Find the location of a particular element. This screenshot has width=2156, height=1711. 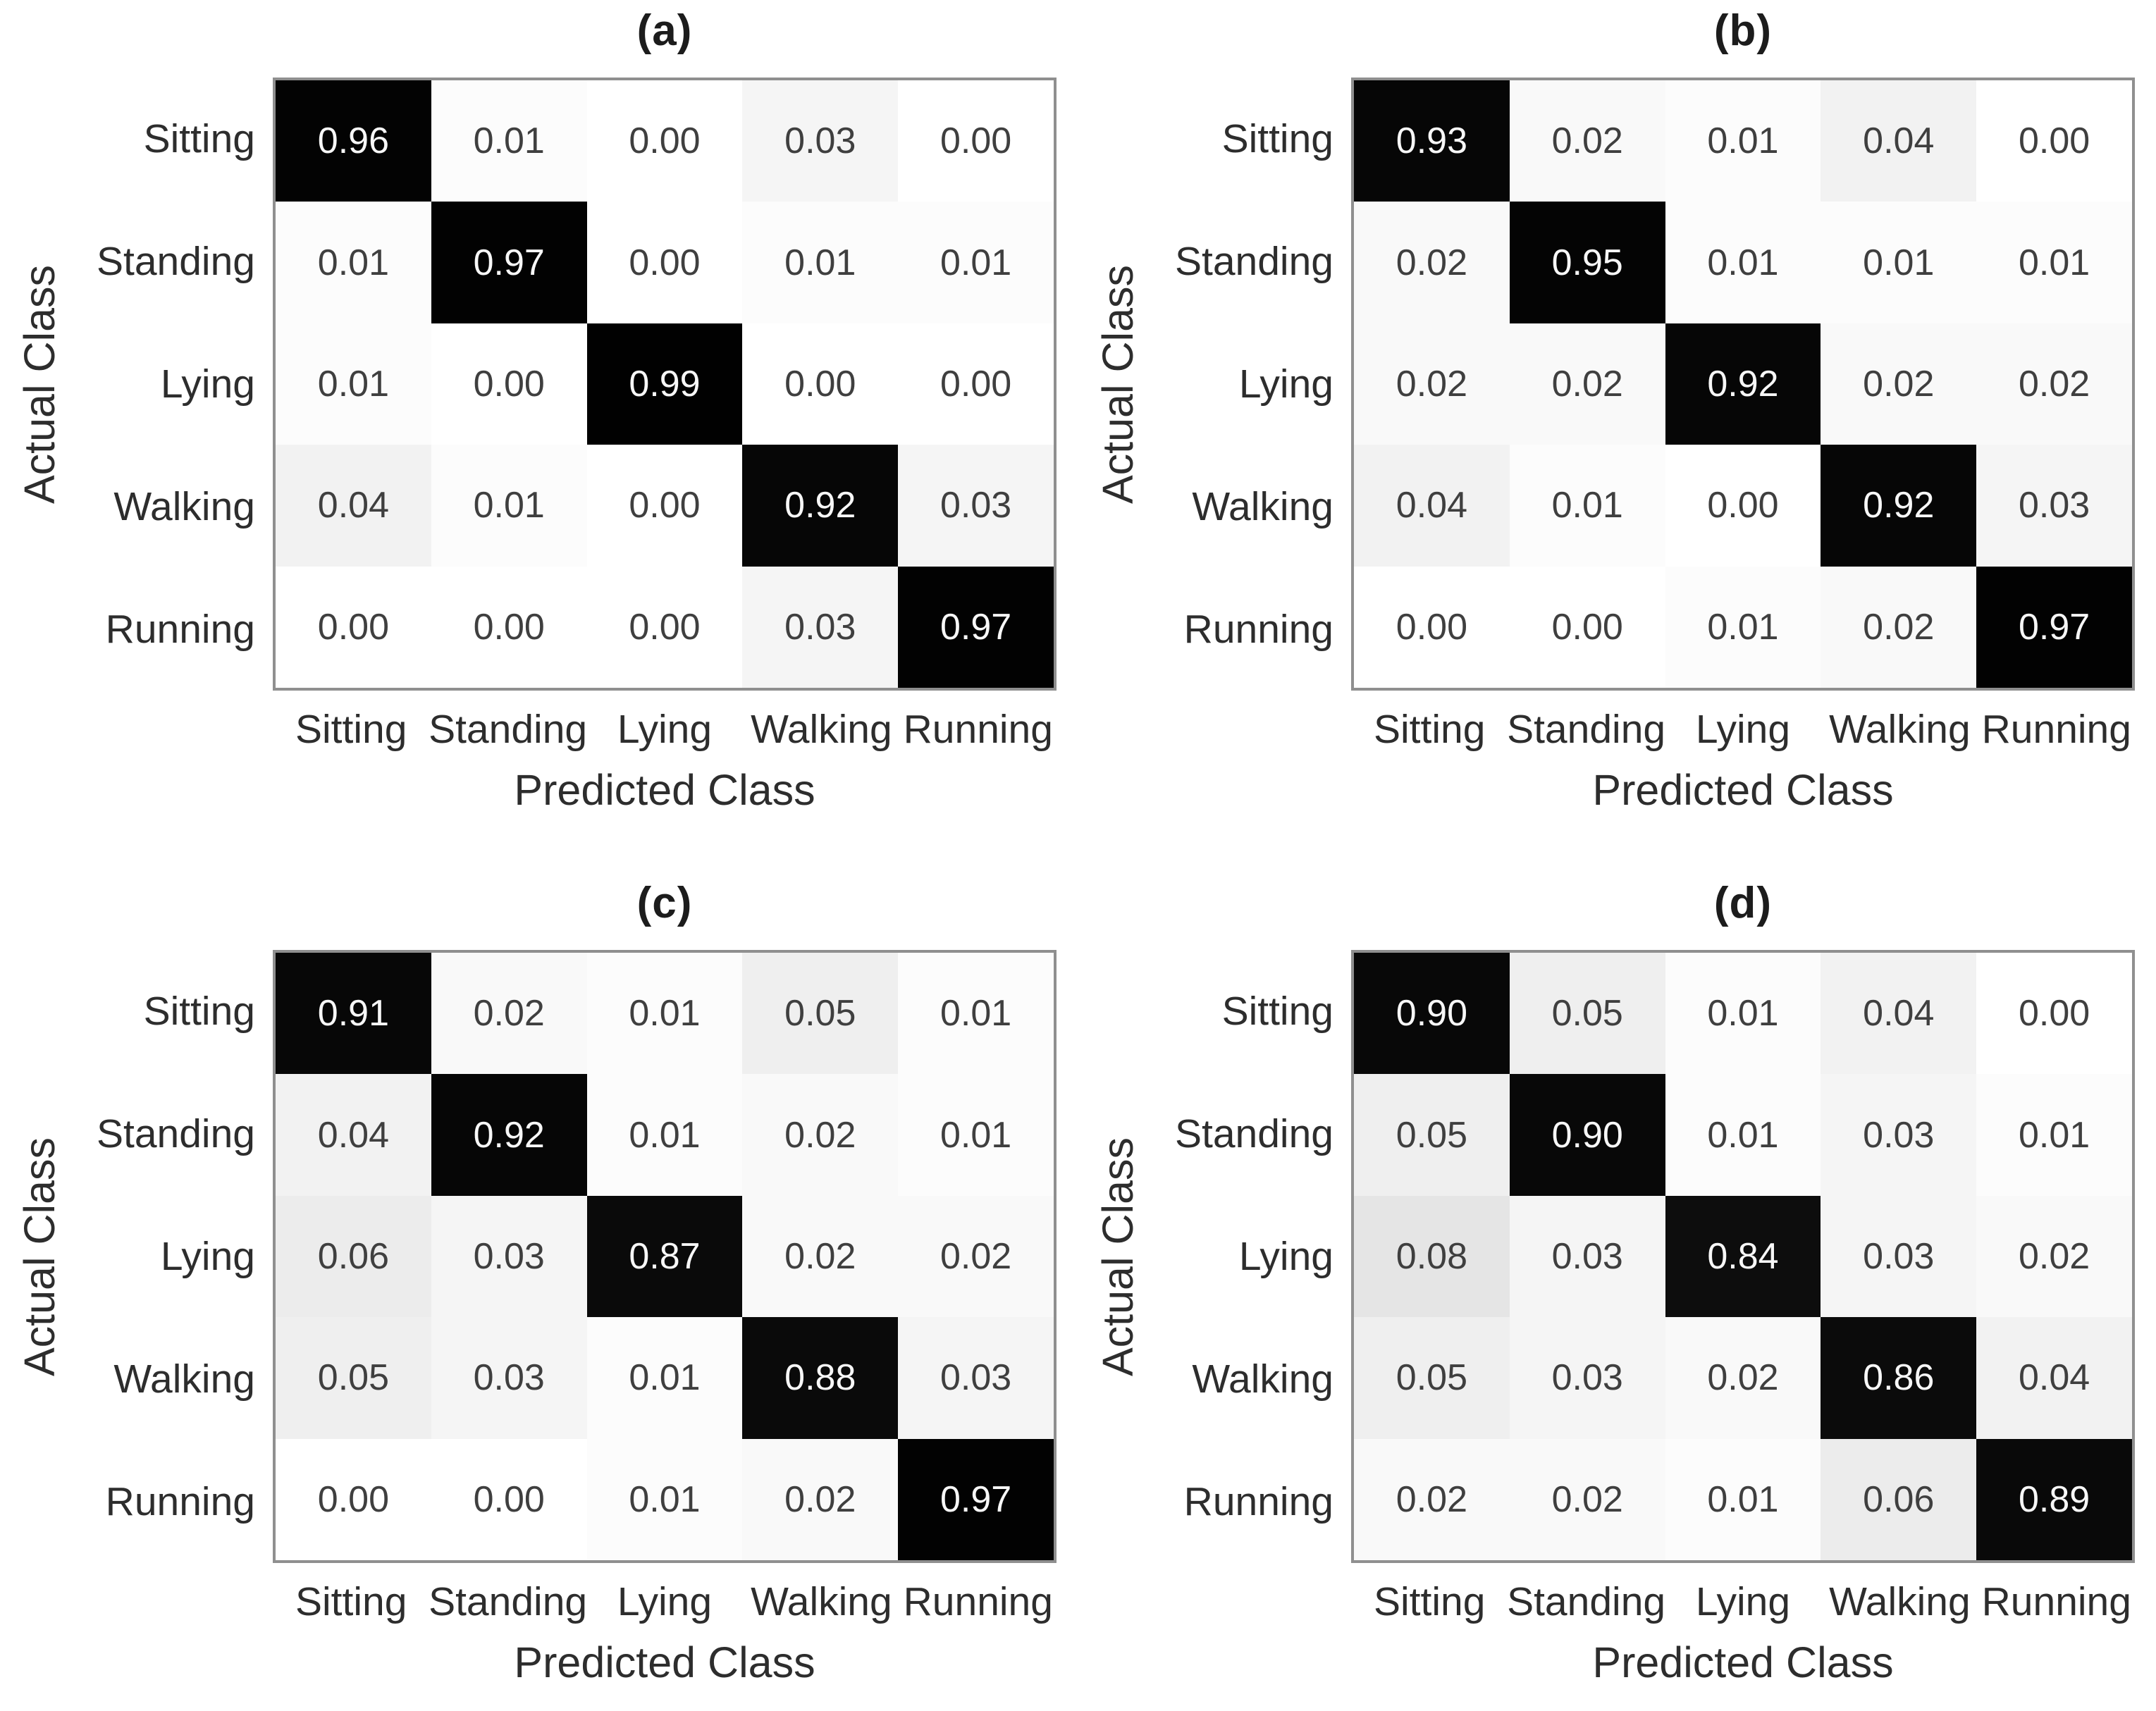

matrix-cell: 0.91 is located at coordinates (353, 1014).